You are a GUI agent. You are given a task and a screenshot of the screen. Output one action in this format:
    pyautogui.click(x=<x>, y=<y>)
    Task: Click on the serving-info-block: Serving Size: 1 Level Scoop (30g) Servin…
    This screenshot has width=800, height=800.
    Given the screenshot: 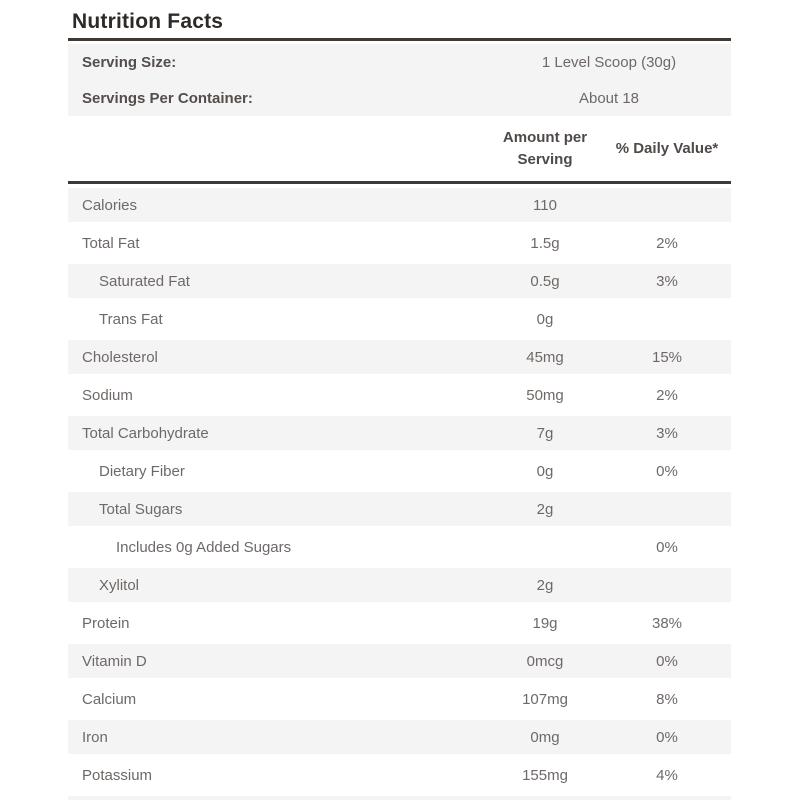 What is the action you would take?
    pyautogui.click(x=399, y=80)
    